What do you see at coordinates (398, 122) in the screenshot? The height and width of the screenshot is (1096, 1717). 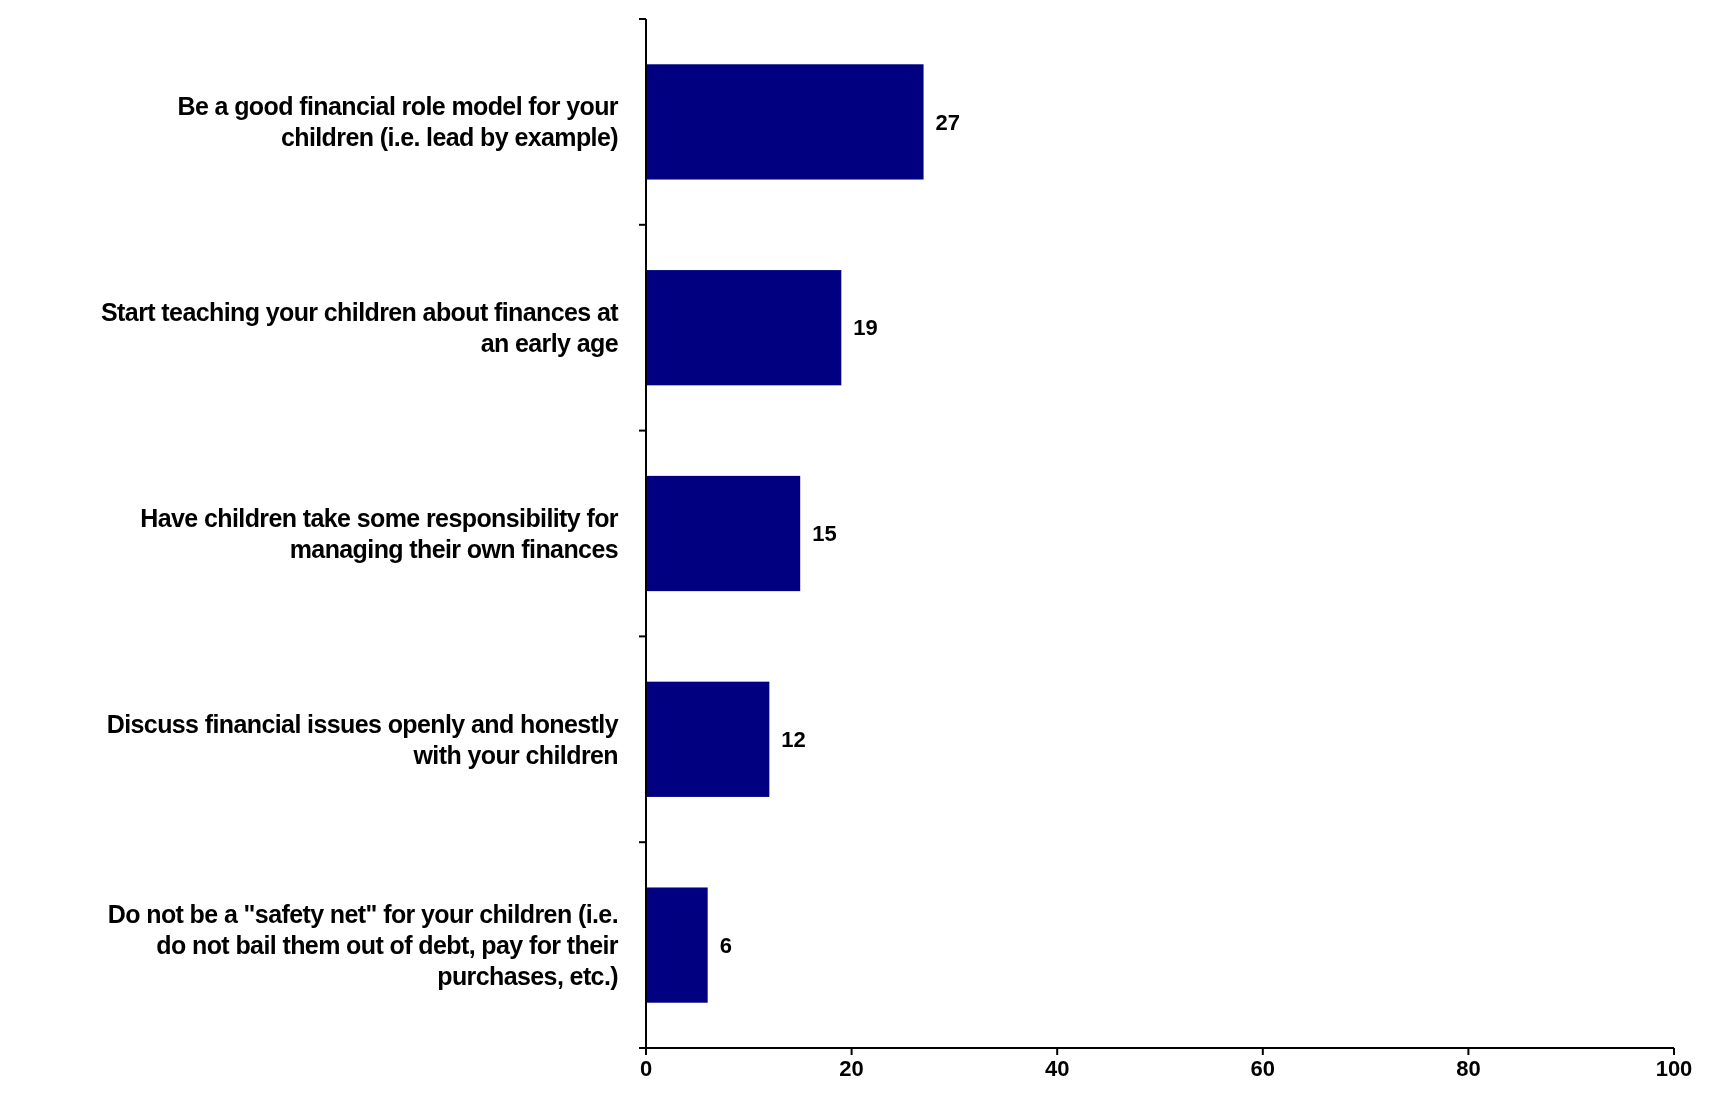 I see `y-tick-label: Be a good financial role model for your children (i.e. lead by example)` at bounding box center [398, 122].